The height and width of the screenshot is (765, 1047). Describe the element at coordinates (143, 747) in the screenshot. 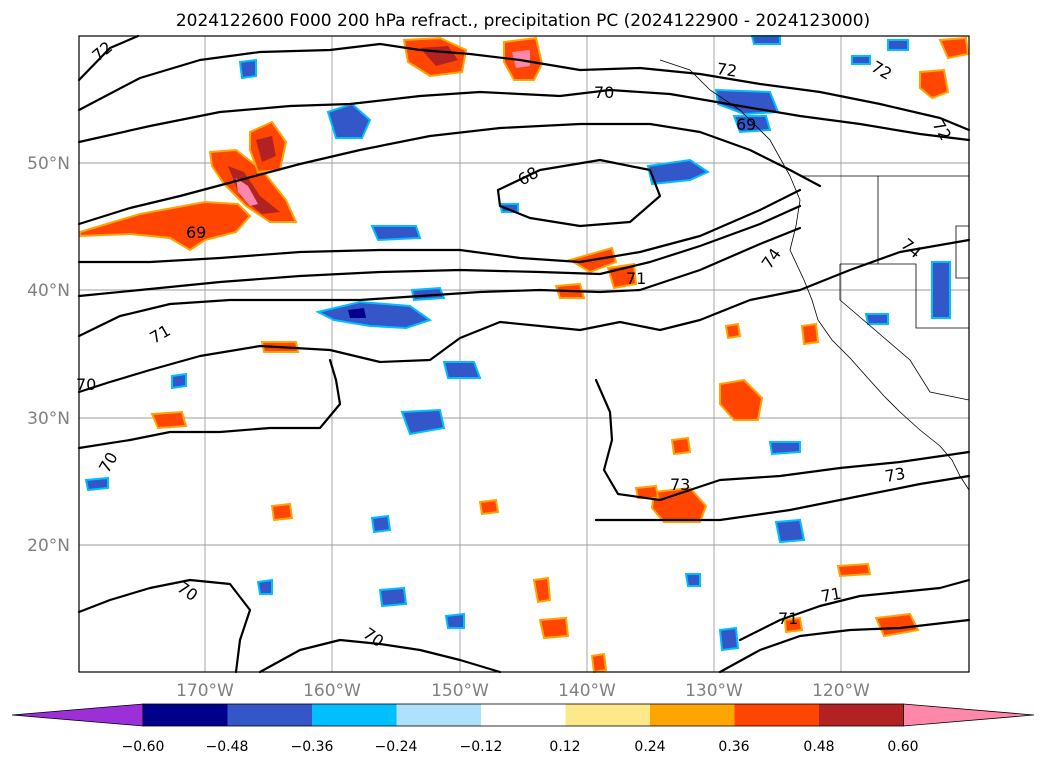

I see `colorbar-tick-label: −0.60` at that location.